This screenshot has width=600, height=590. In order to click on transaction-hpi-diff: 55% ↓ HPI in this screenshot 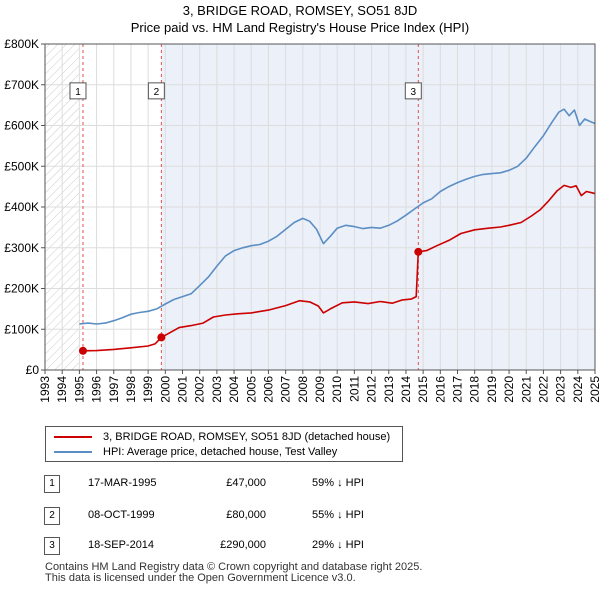, I will do `click(338, 515)`.